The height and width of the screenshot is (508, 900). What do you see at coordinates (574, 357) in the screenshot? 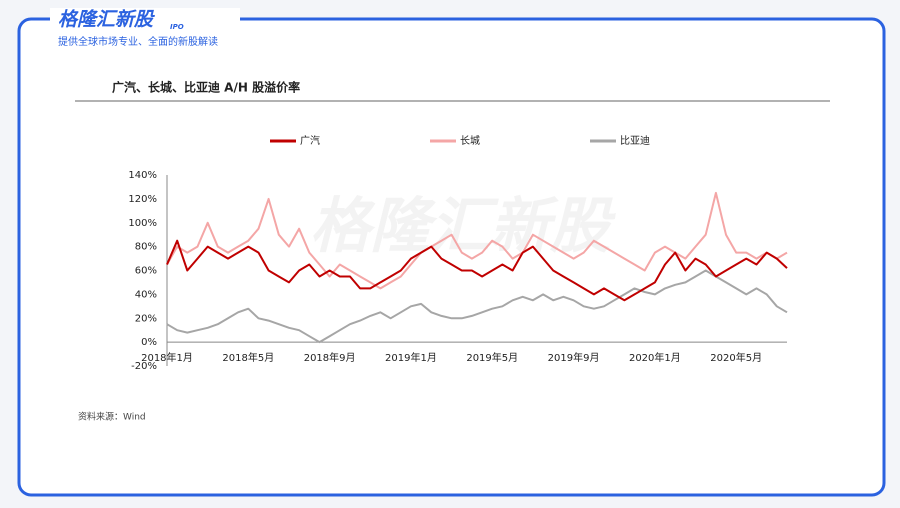
I see `x-tick-label: 2019年9月` at bounding box center [574, 357].